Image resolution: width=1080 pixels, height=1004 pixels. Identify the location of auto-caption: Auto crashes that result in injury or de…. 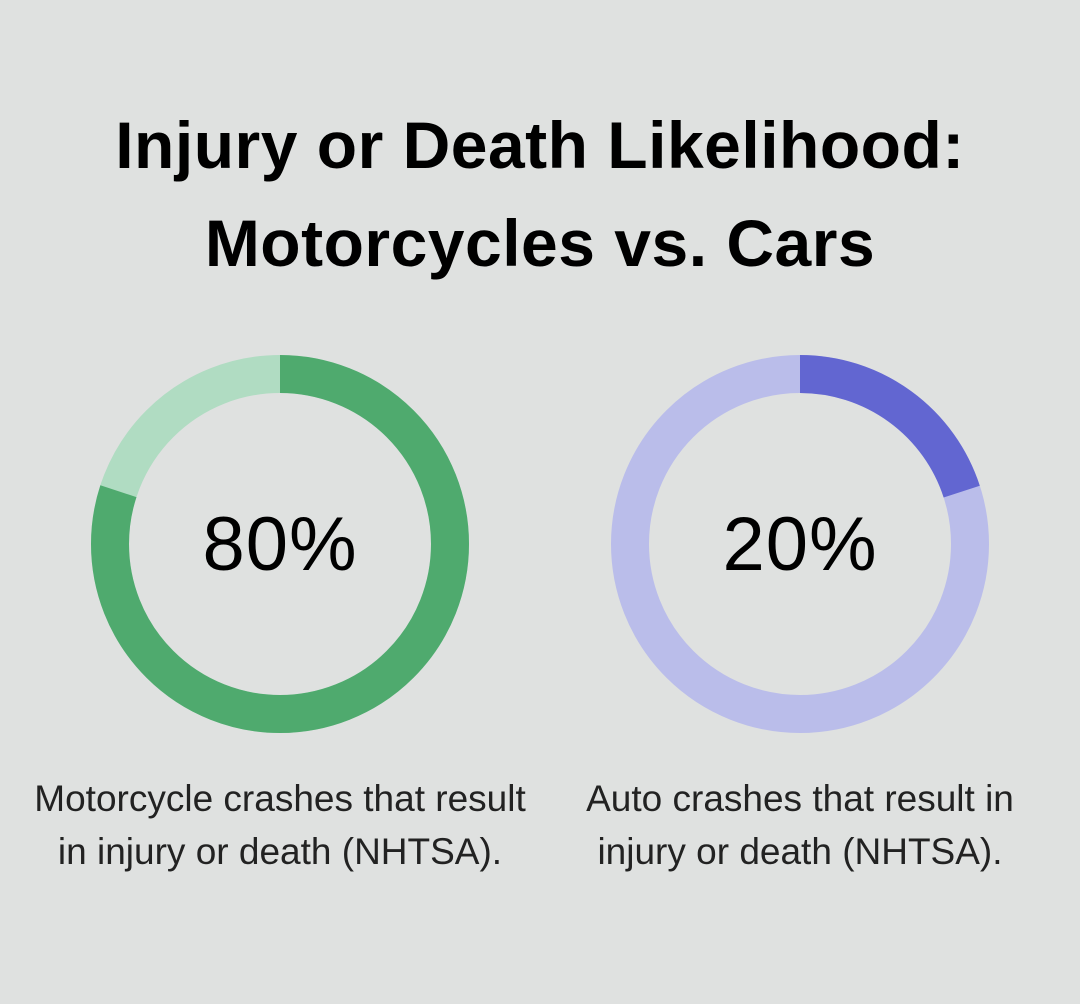
(800, 825).